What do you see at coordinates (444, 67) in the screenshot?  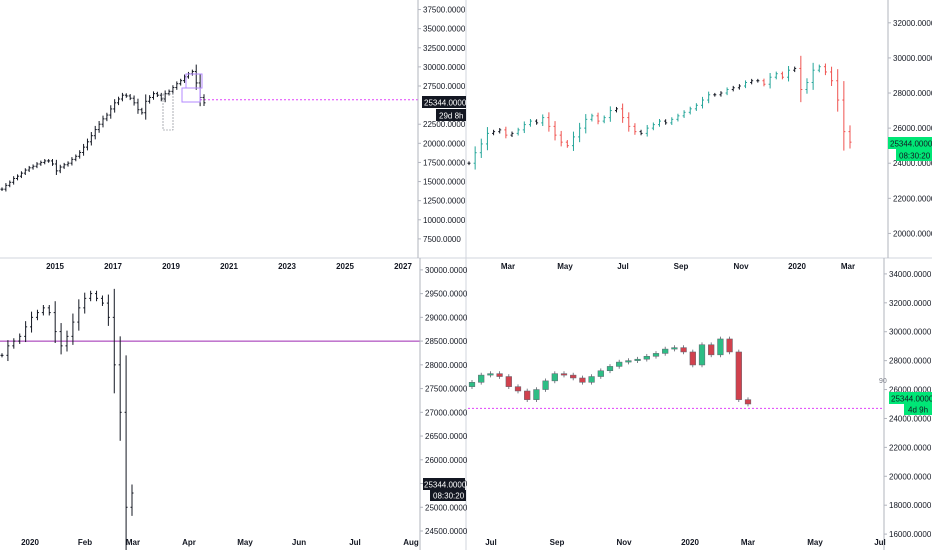 I see `weekly-y-tick-label: 30000.0000` at bounding box center [444, 67].